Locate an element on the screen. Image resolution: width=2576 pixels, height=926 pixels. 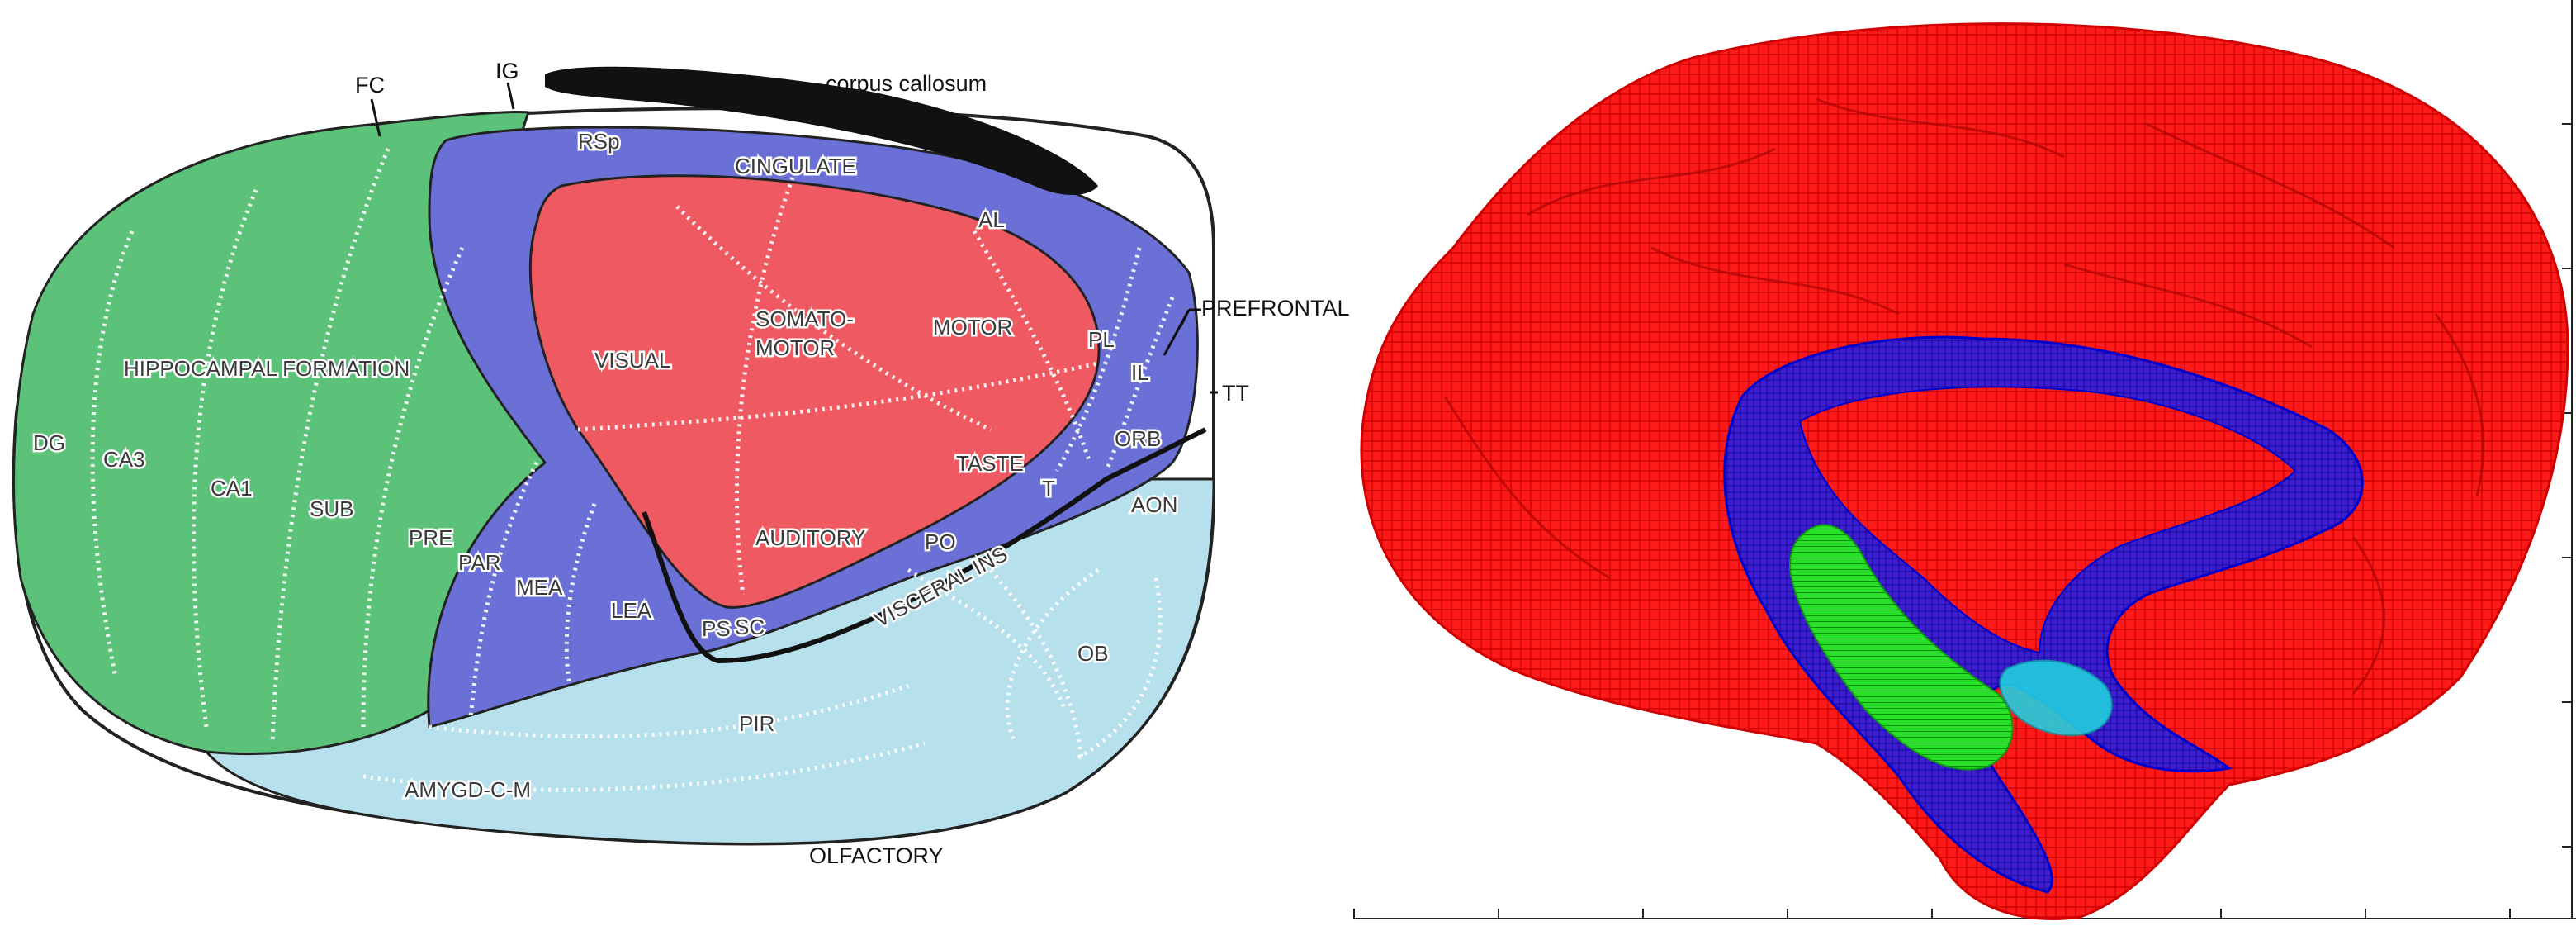
label-aon: AON is located at coordinates (1154, 505).